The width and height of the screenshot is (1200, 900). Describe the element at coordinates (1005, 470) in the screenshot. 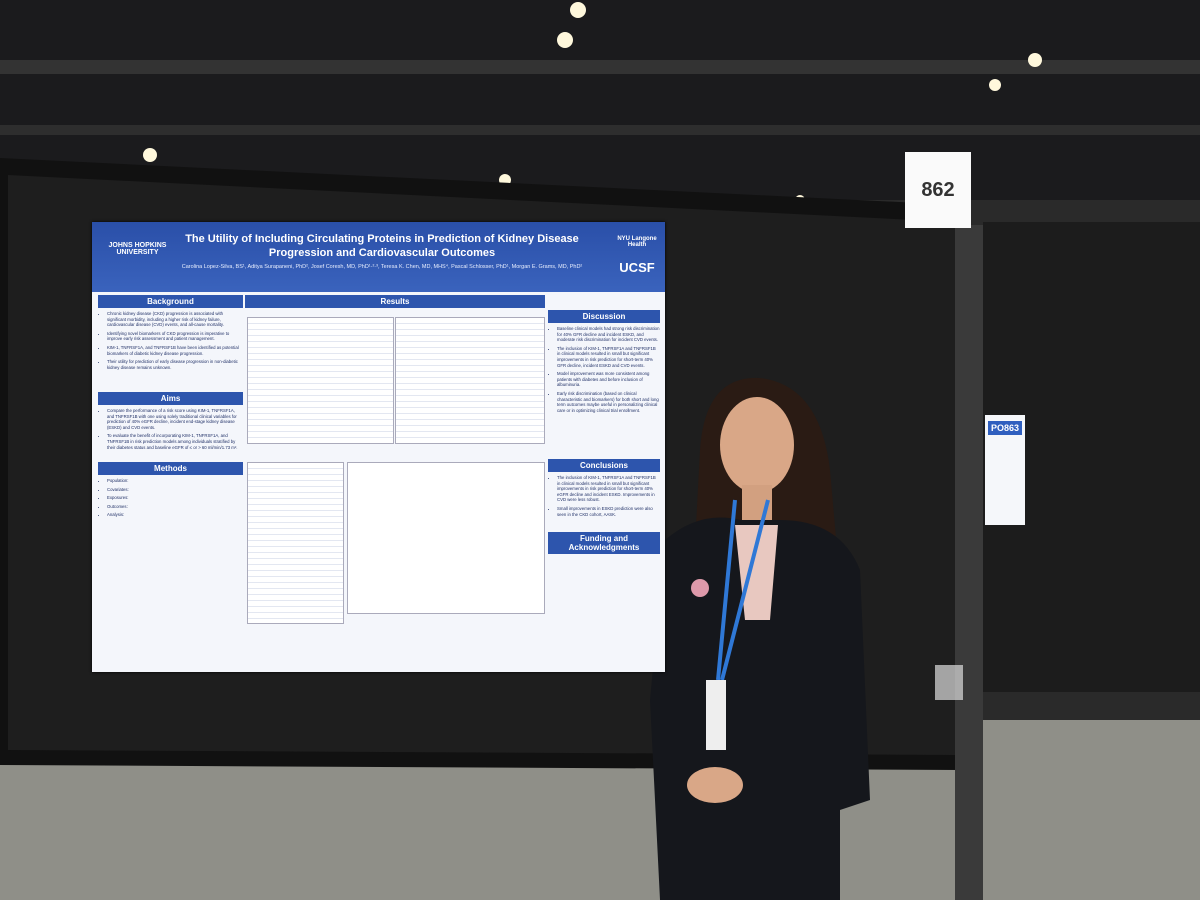

I see `poster-tag: PO863` at that location.